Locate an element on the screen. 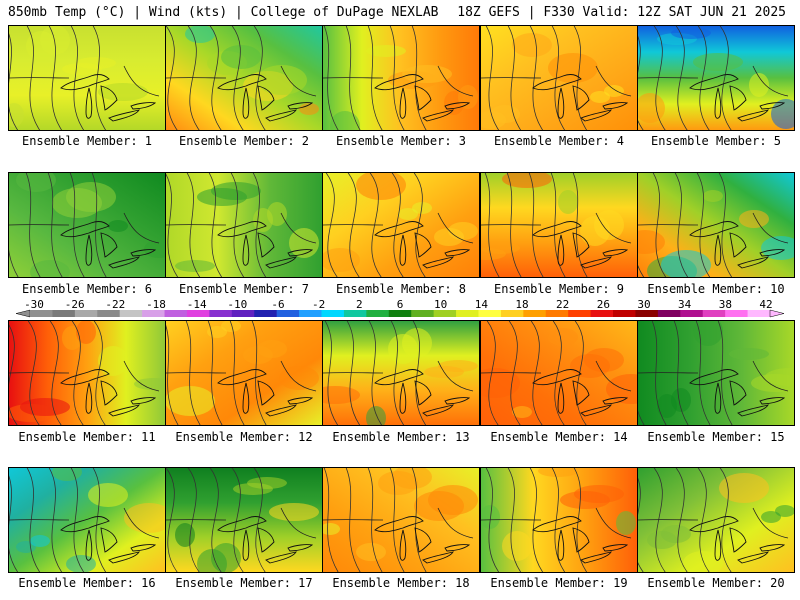 This screenshot has width=800, height=600. ensemble-member-label: Ensemble Member: 19 is located at coordinates (559, 583).